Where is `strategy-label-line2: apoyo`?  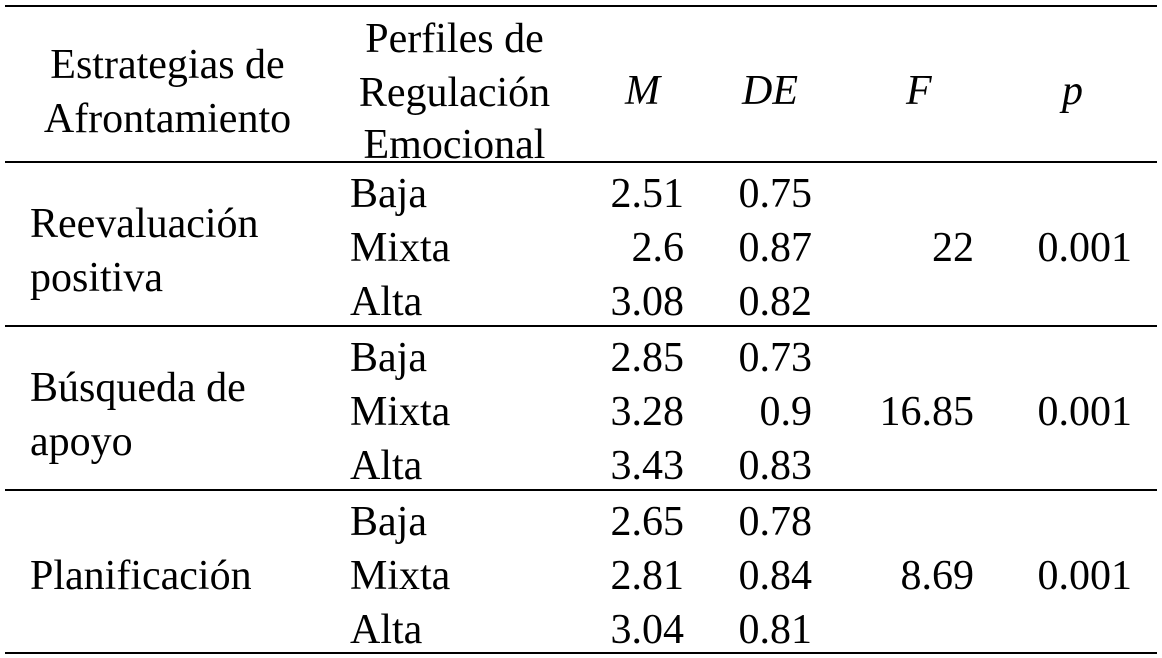
strategy-label-line2: apoyo is located at coordinates (81, 442).